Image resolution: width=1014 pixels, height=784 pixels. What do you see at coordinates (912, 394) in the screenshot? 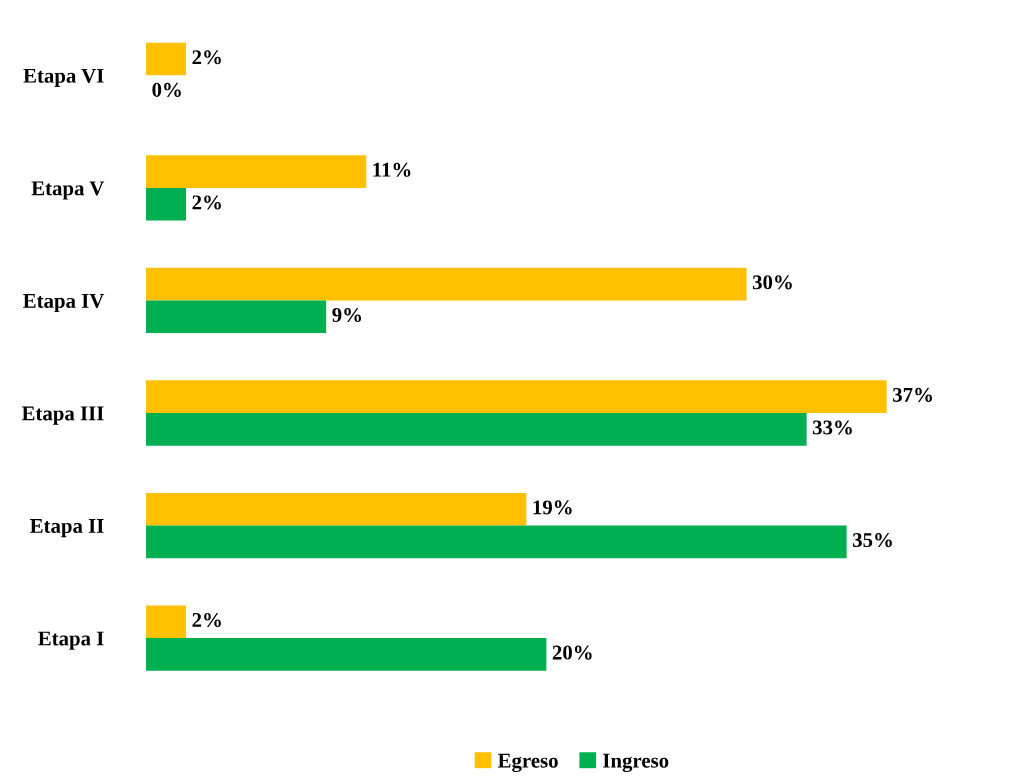
I see `data-label: 37%` at bounding box center [912, 394].